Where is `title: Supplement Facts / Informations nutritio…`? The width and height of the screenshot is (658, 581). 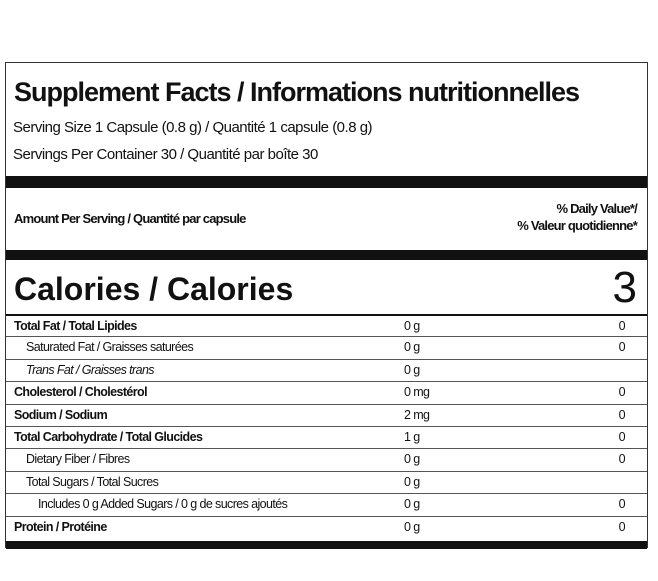 title: Supplement Facts / Informations nutritio… is located at coordinates (297, 92).